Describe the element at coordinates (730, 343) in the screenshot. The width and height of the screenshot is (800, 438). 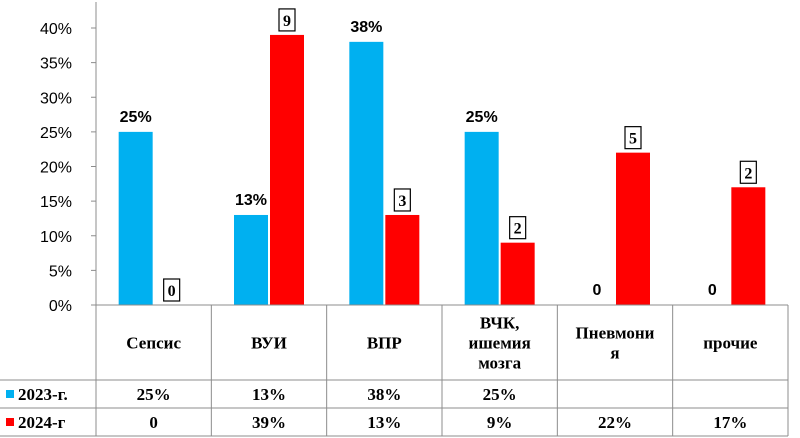
I see `category-label: прочие` at that location.